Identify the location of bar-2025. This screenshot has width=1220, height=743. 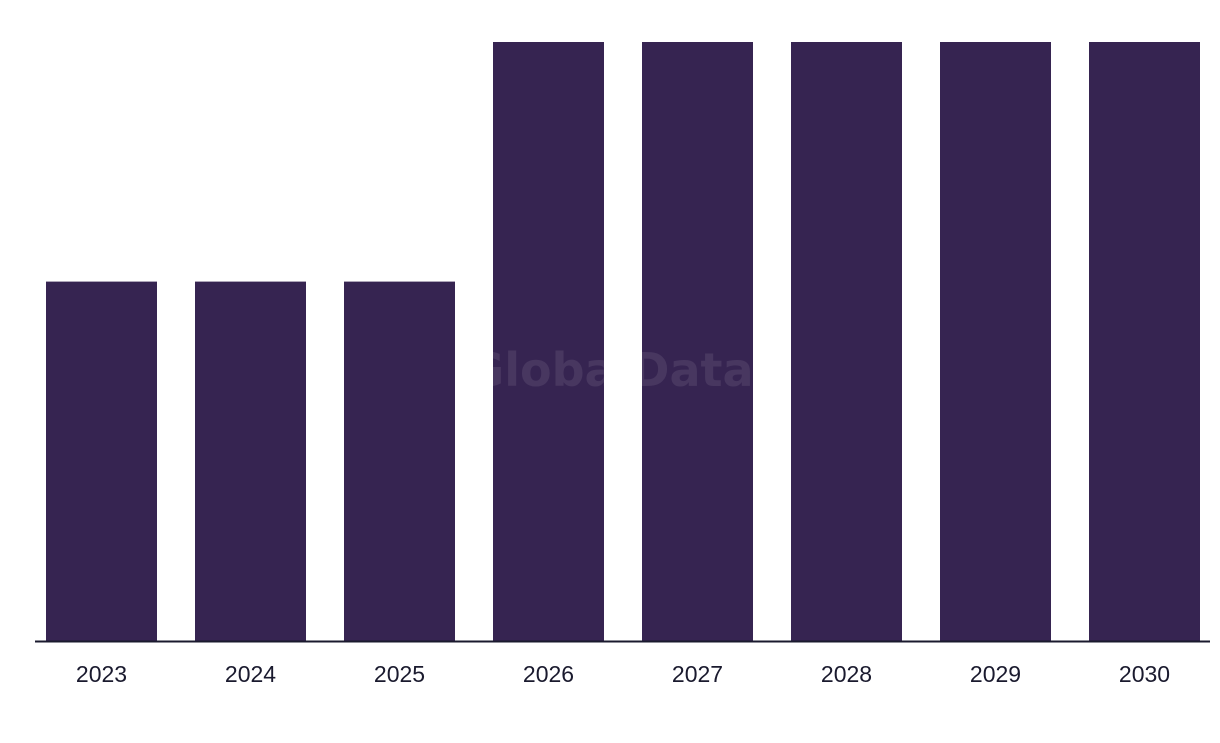
(399, 461).